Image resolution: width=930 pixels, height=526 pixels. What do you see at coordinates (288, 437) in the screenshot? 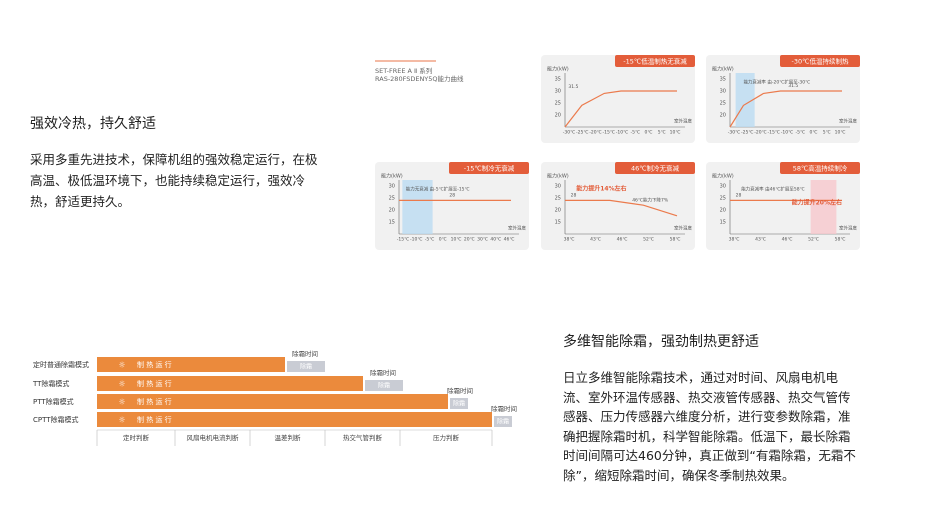
I see `judge: 温差判断` at bounding box center [288, 437].